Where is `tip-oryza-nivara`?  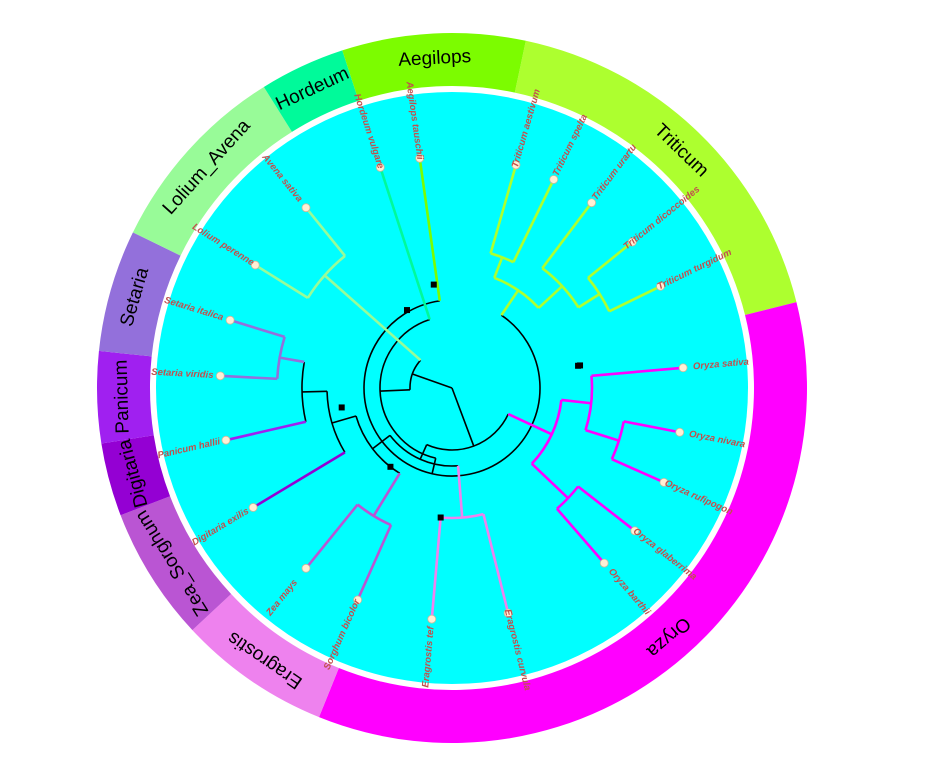
tip-oryza-nivara is located at coordinates (680, 432).